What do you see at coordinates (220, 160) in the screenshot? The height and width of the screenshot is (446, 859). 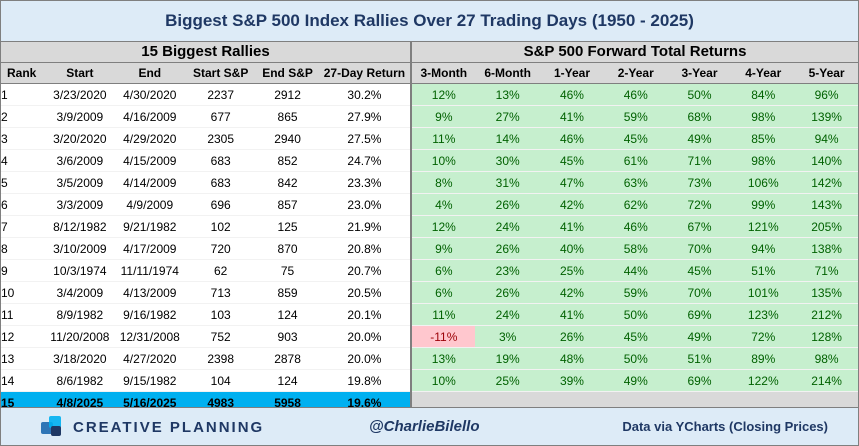 I see `table-cell: 683` at bounding box center [220, 160].